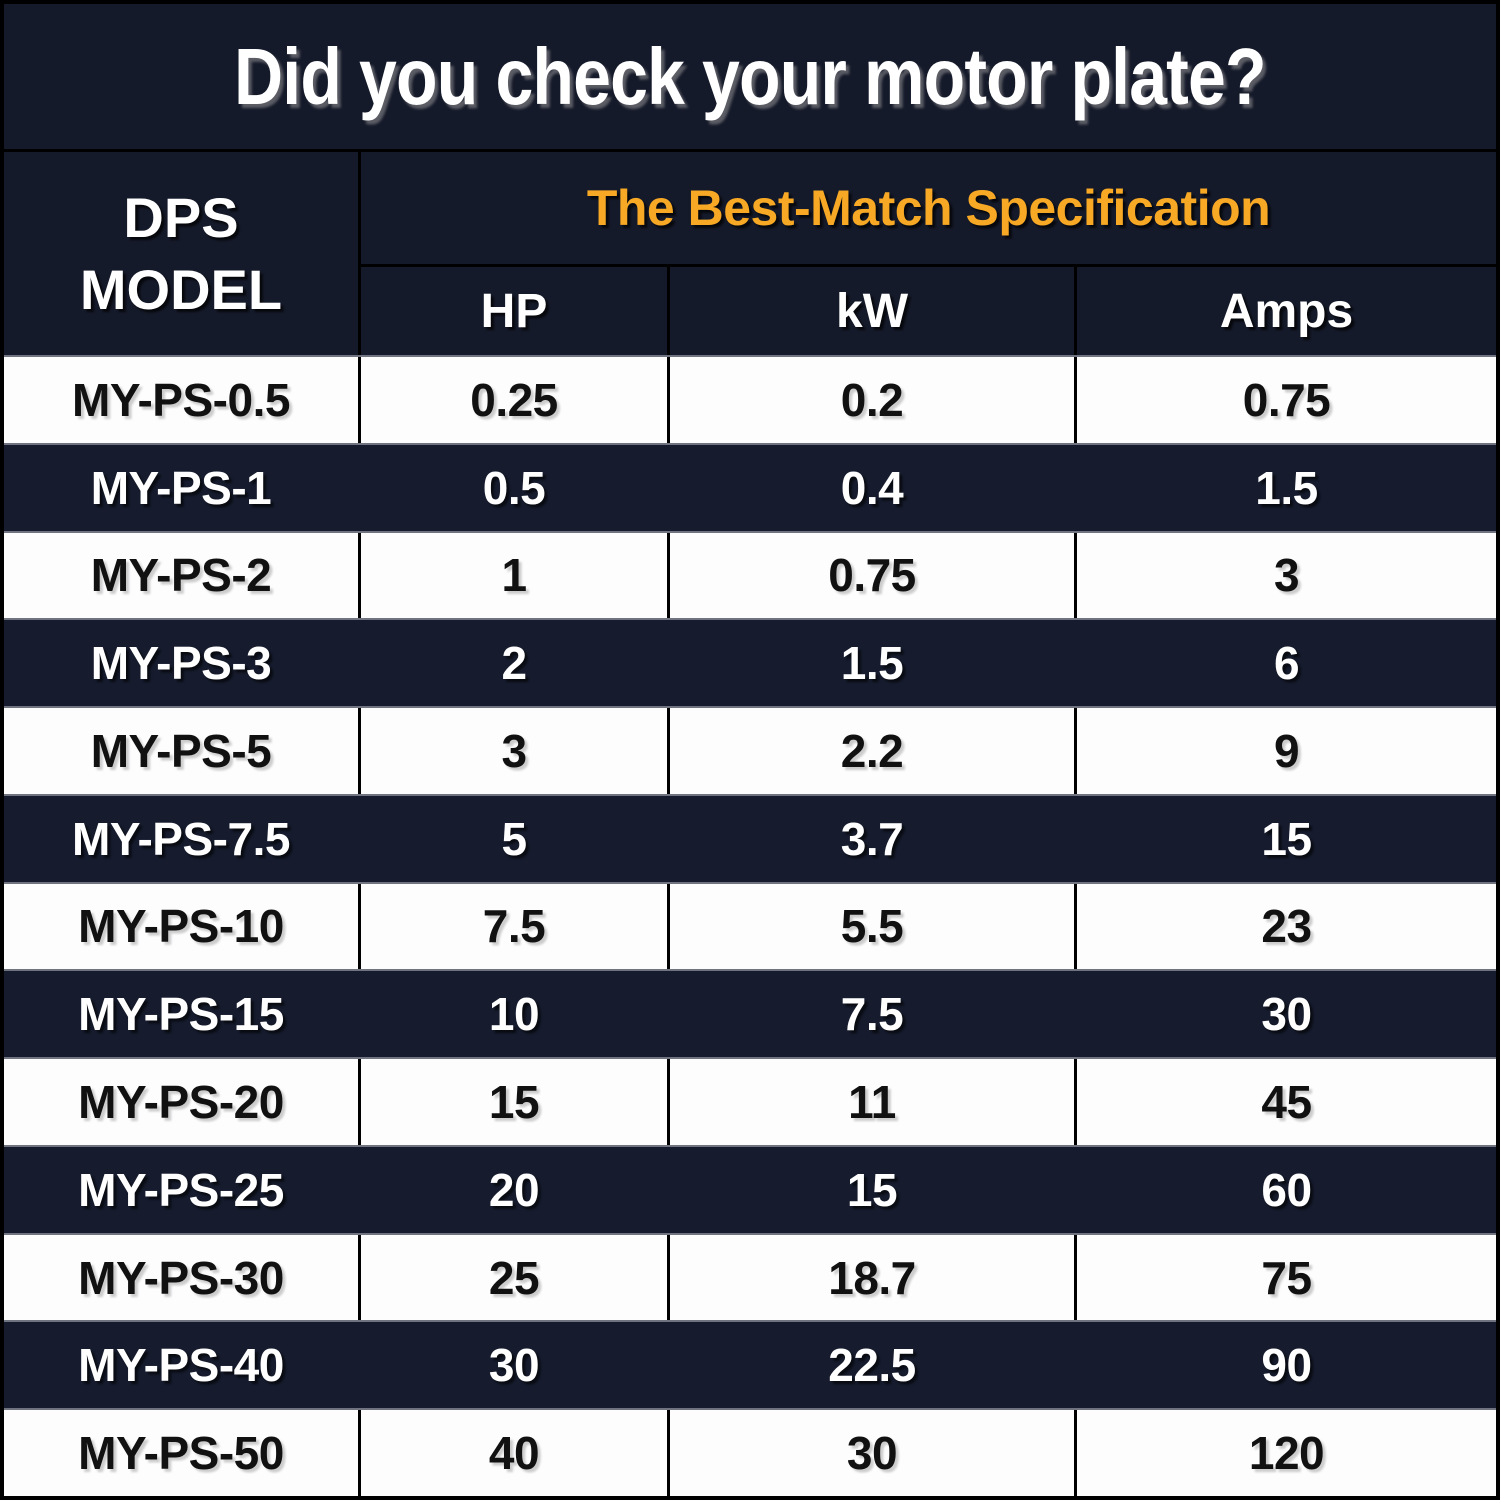  Describe the element at coordinates (1286, 487) in the screenshot. I see `amps-cell: 1.5` at that location.